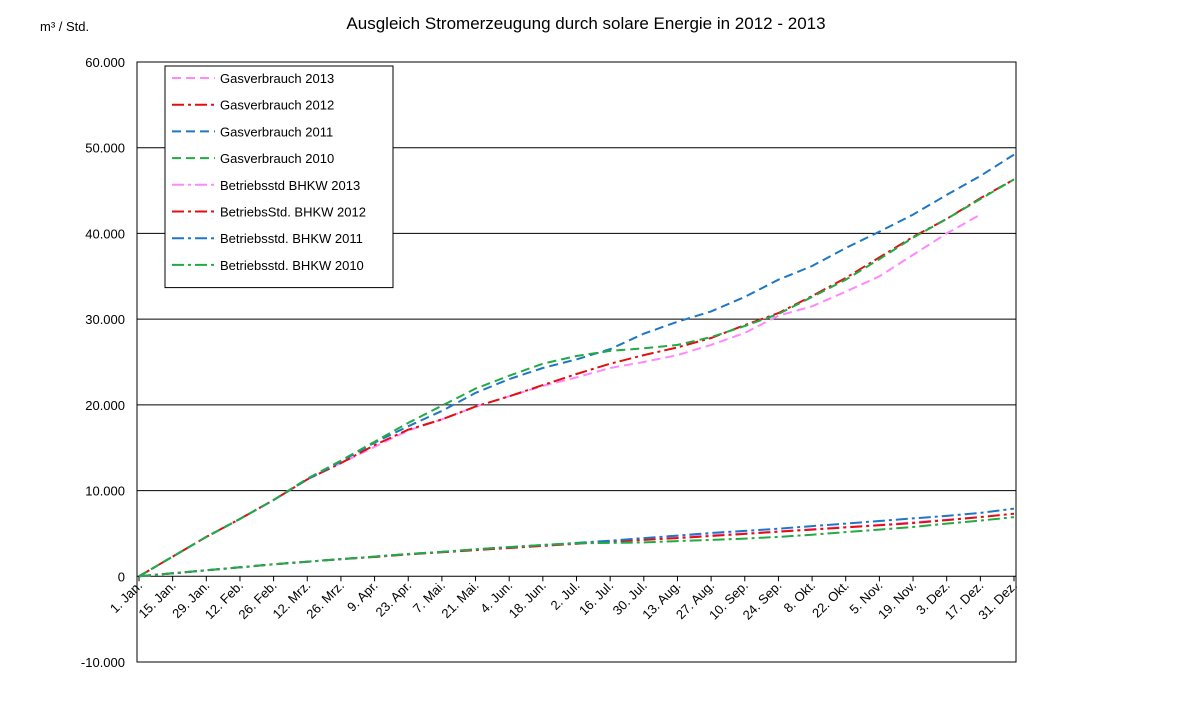  I want to click on y-tick-label: 0, so click(121, 576).